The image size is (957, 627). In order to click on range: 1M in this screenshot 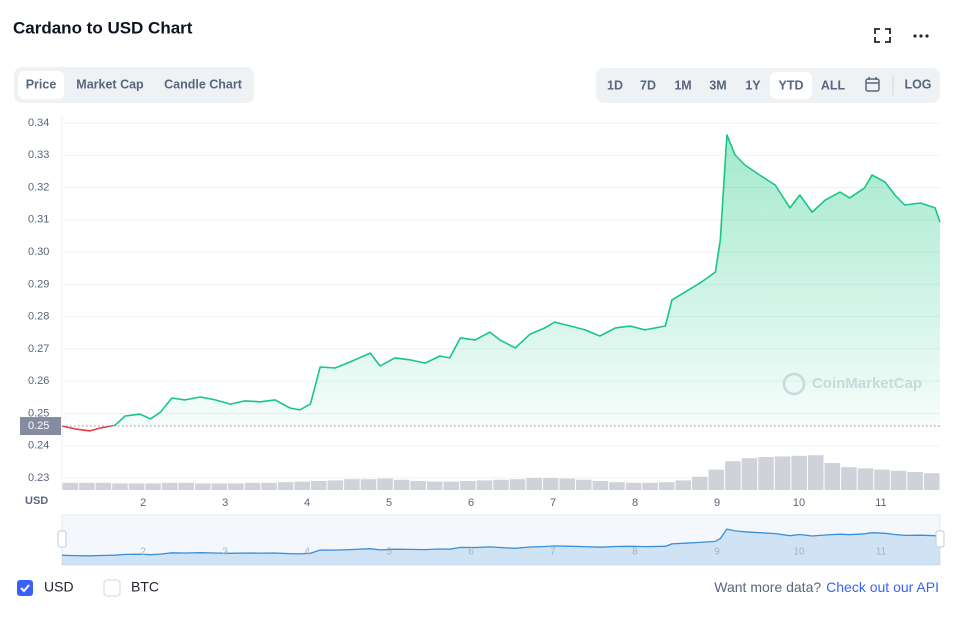, I will do `click(682, 85)`.